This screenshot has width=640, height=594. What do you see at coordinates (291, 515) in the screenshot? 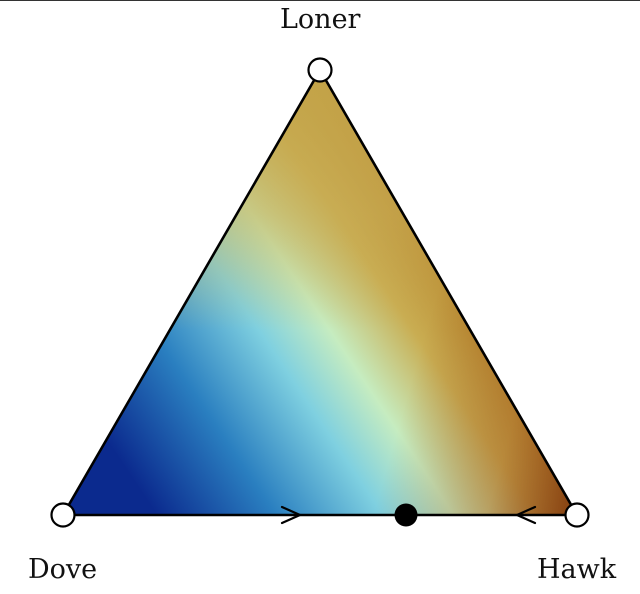
I see `flow-arrow-right` at bounding box center [291, 515].